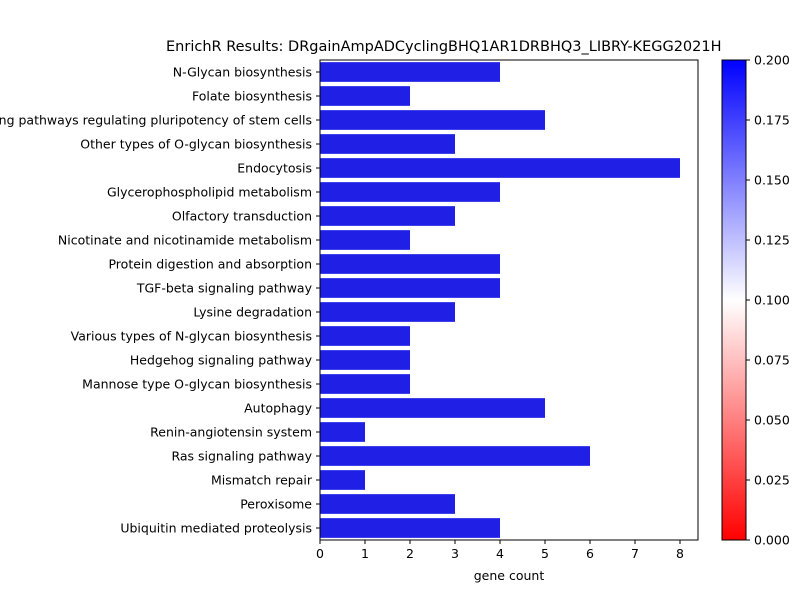  I want to click on y-tick-label: Folate biosynthesis, so click(252, 96).